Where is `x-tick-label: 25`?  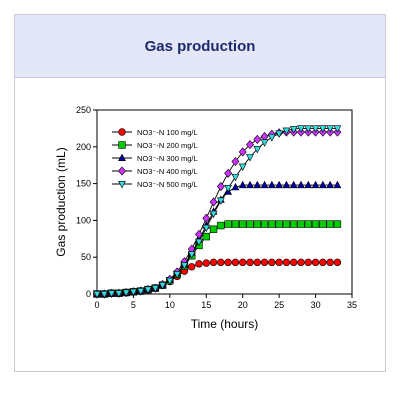 x-tick-label: 25 is located at coordinates (279, 305).